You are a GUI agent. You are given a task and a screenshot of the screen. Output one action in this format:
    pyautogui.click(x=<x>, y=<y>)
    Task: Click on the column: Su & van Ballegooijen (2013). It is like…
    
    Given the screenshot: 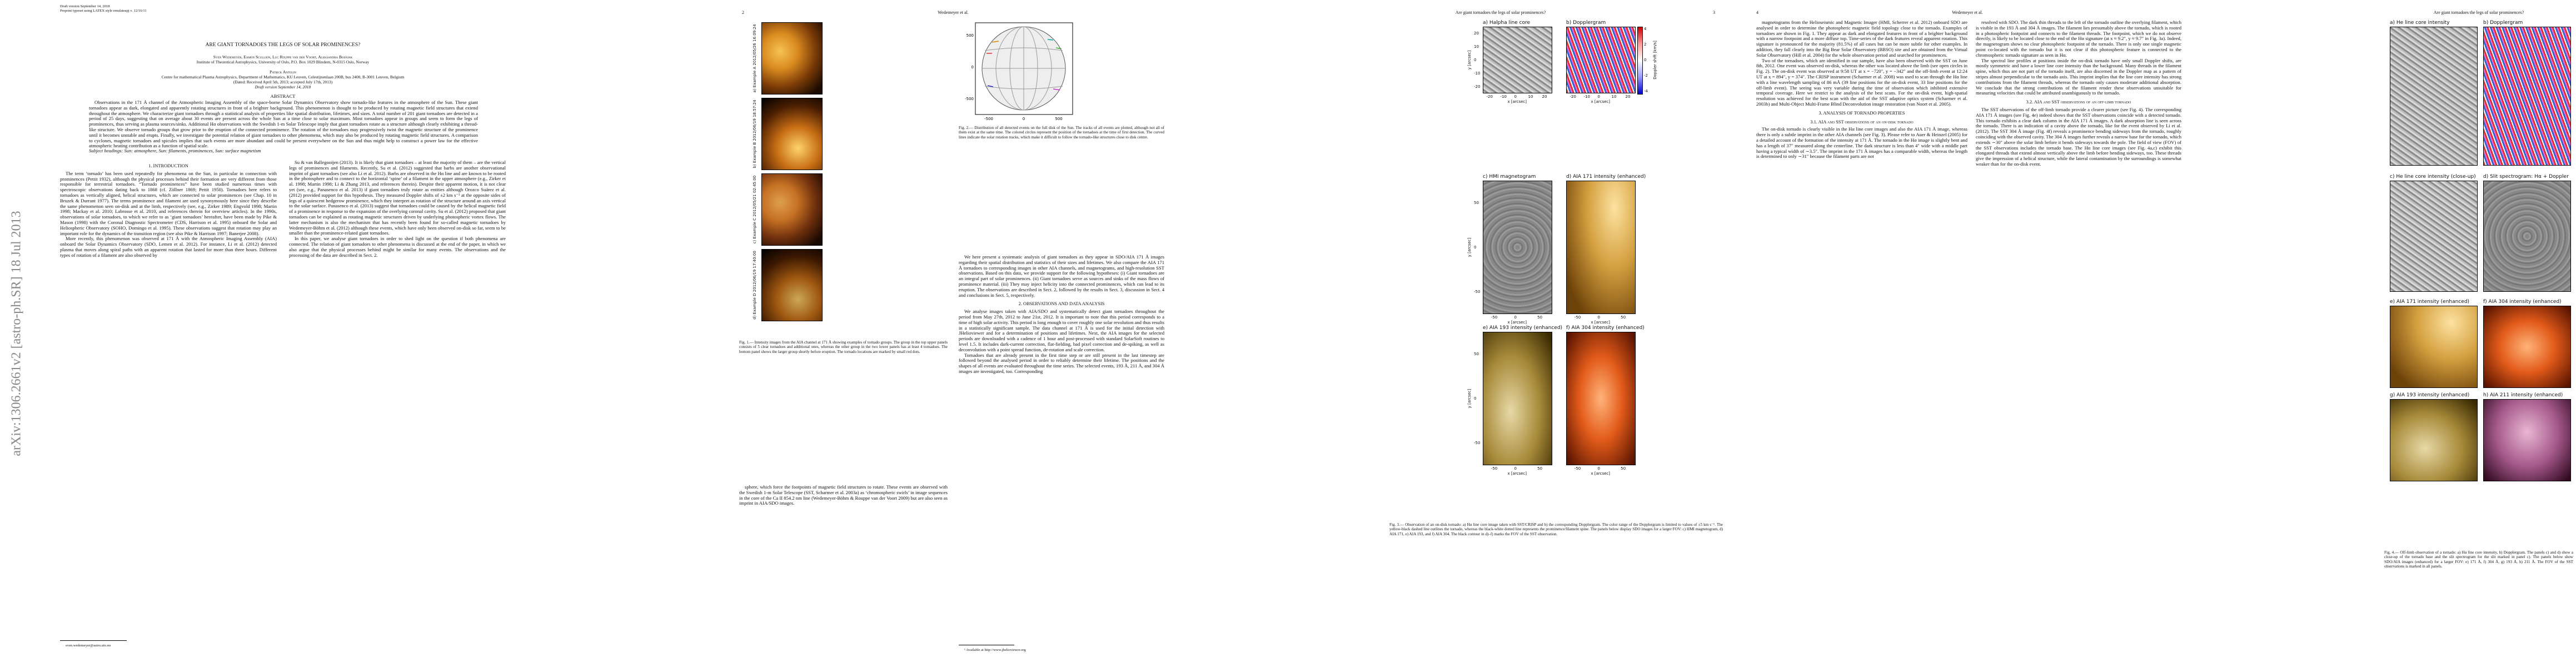 What is the action you would take?
    pyautogui.click(x=397, y=404)
    